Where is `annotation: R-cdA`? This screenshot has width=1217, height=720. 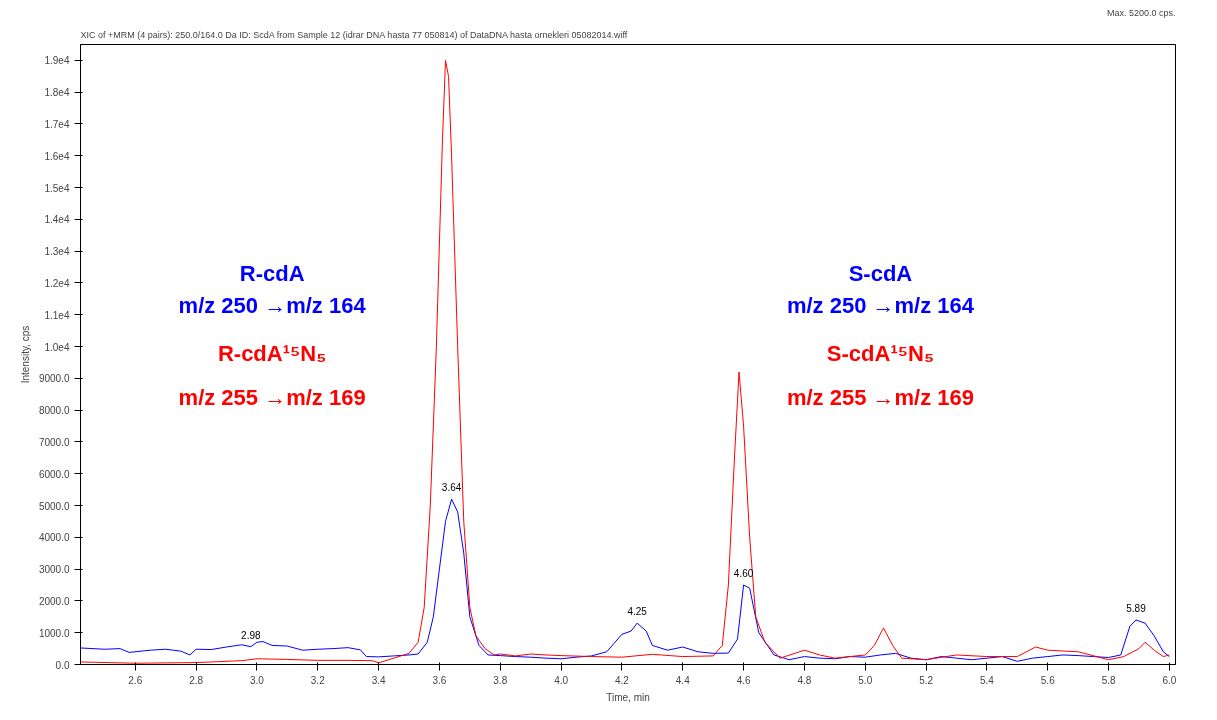
annotation: R-cdA is located at coordinates (272, 274).